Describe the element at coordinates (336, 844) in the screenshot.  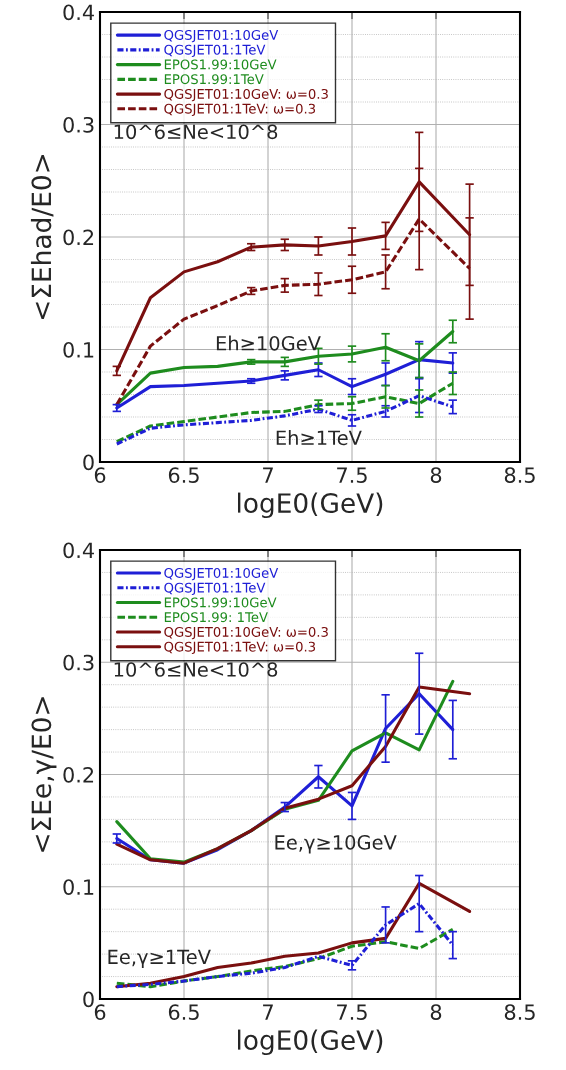
I see `annotation: Ee,γ≥10GeV` at that location.